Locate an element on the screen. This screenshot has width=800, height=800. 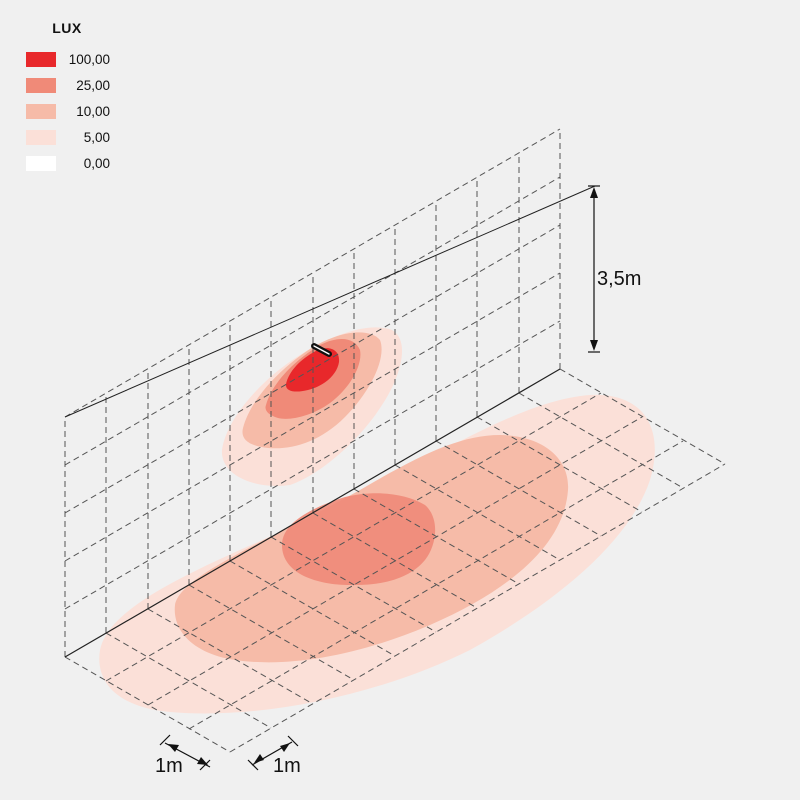
unit-label-2: 1m is located at coordinates (287, 766).